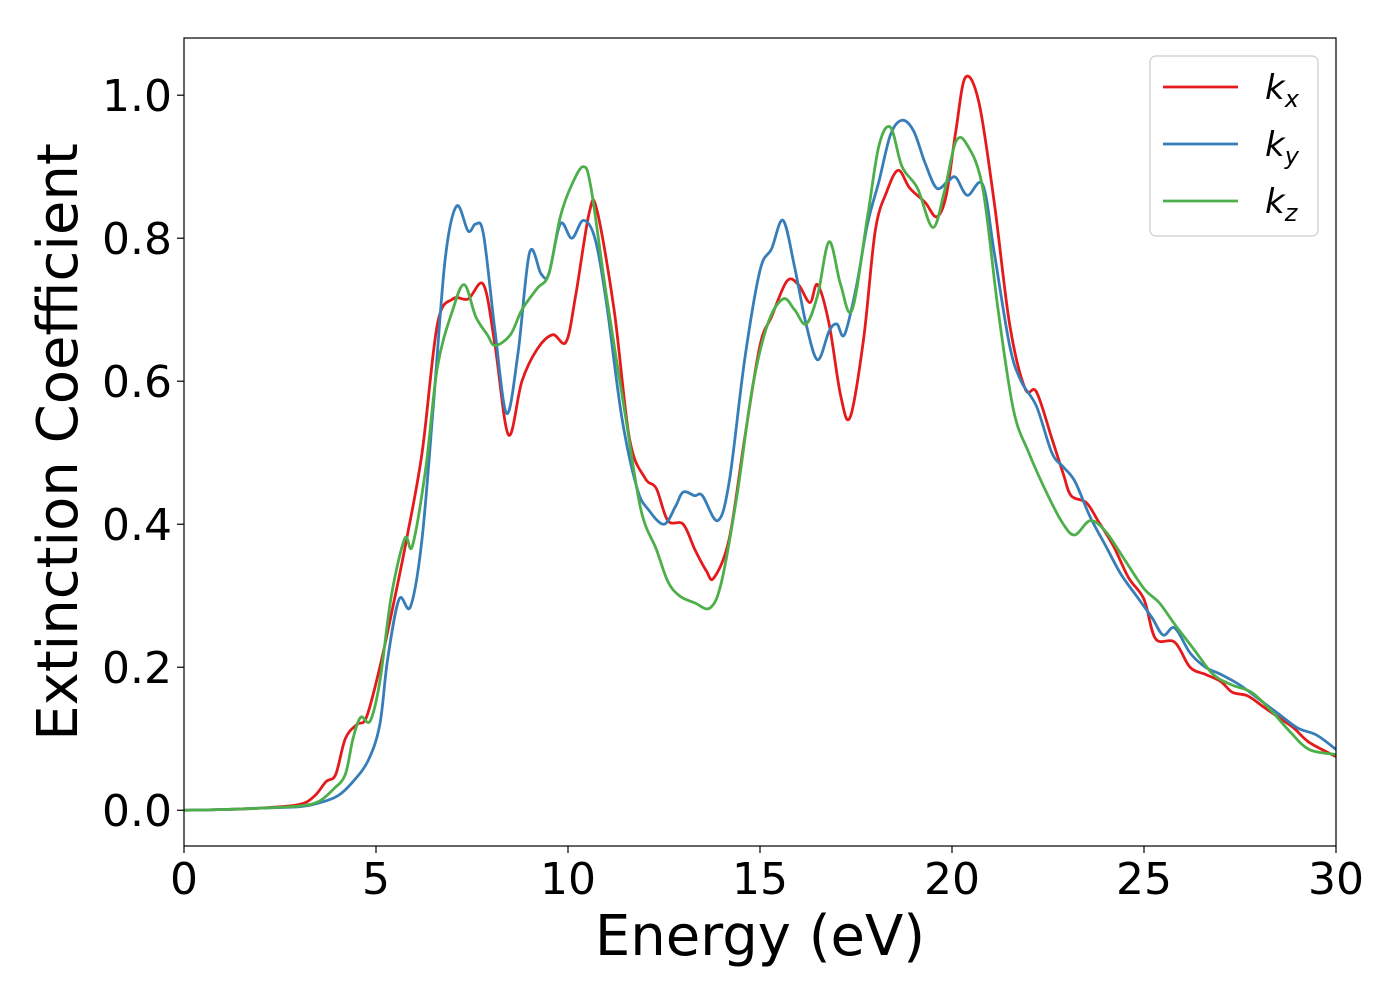 Image resolution: width=1400 pixels, height=1000 pixels. I want to click on y-tick-label: 1.0, so click(137, 96).